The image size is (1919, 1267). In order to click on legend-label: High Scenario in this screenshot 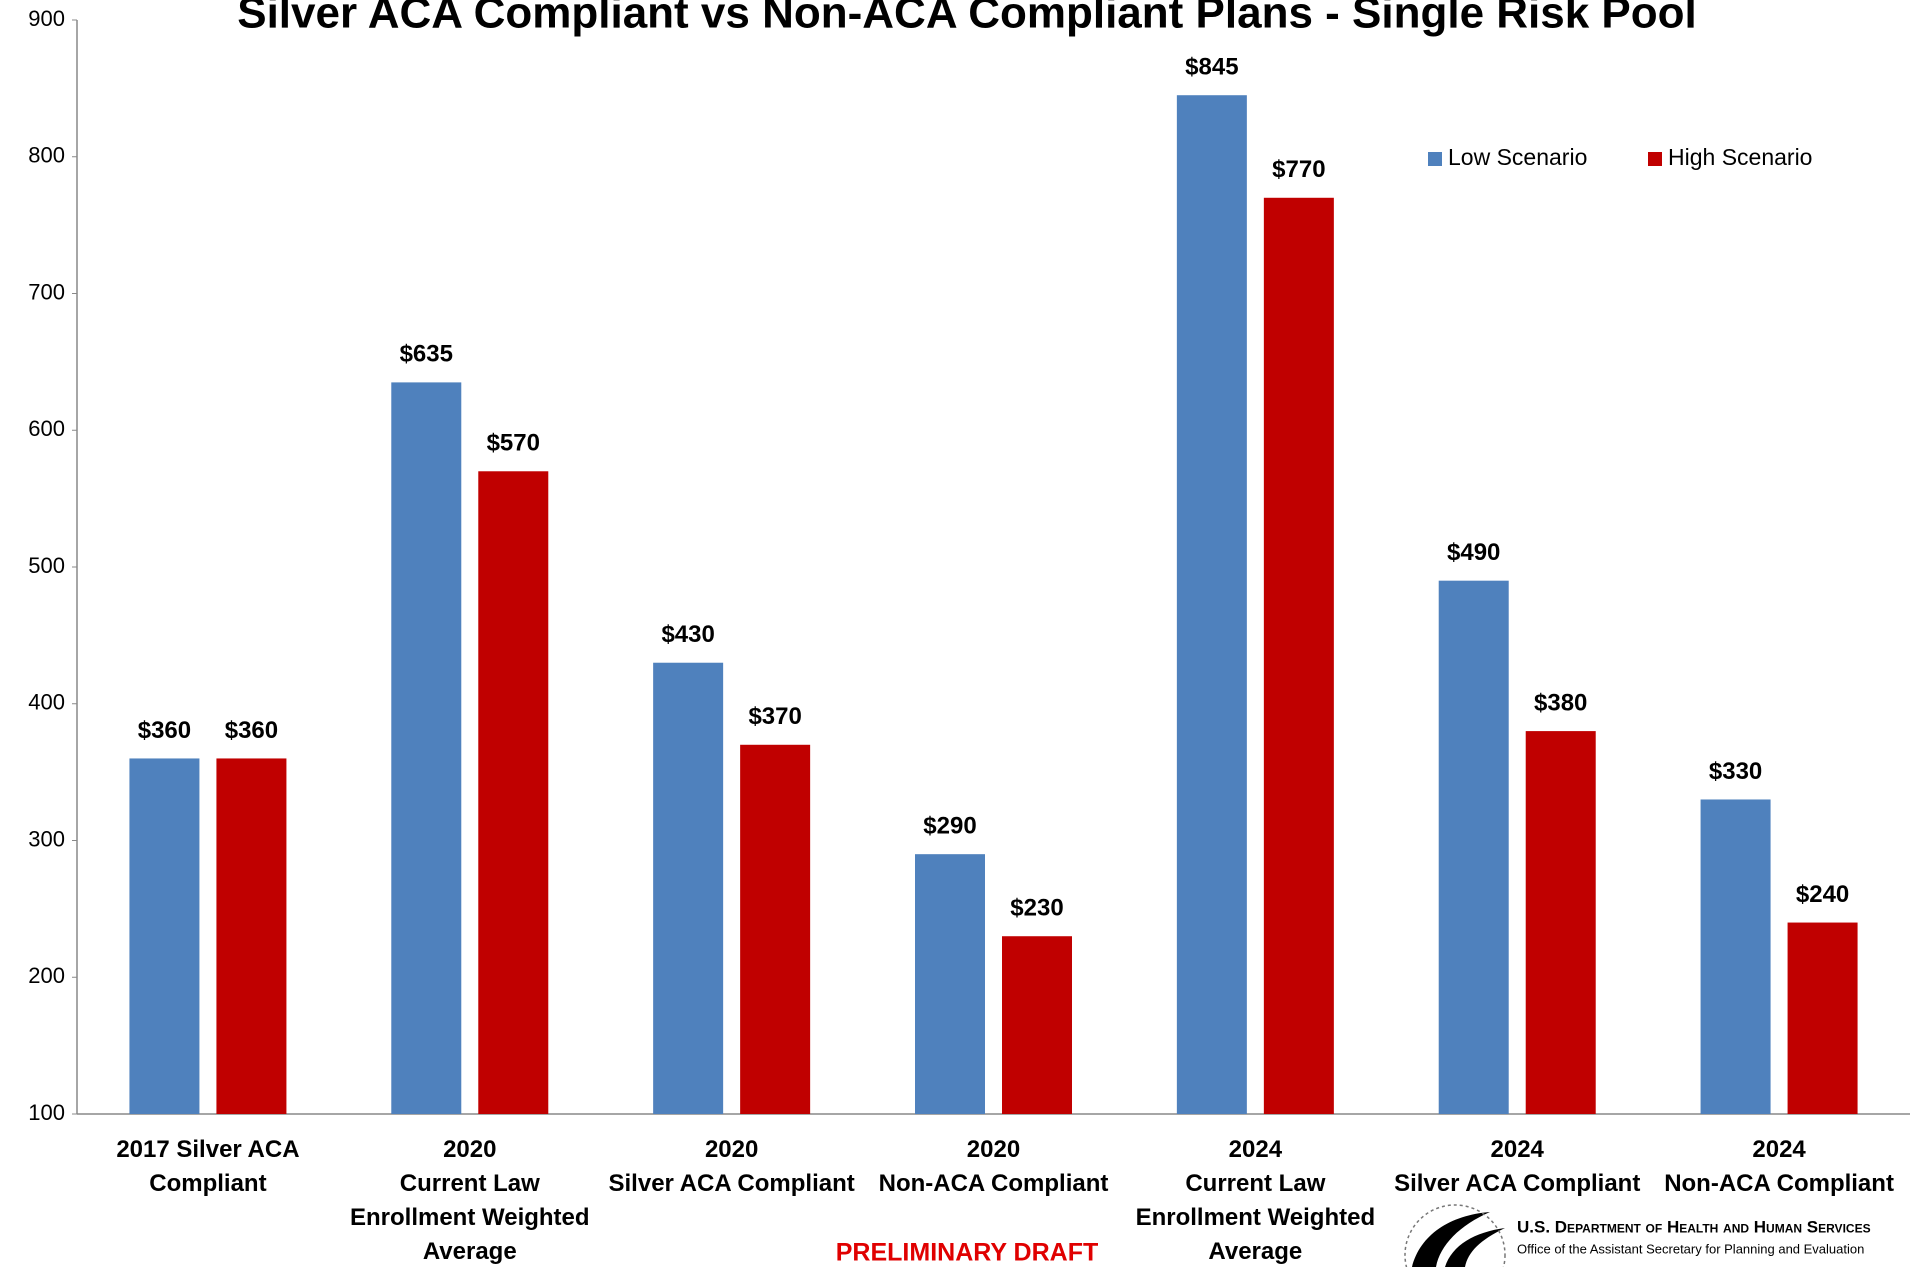, I will do `click(1740, 157)`.